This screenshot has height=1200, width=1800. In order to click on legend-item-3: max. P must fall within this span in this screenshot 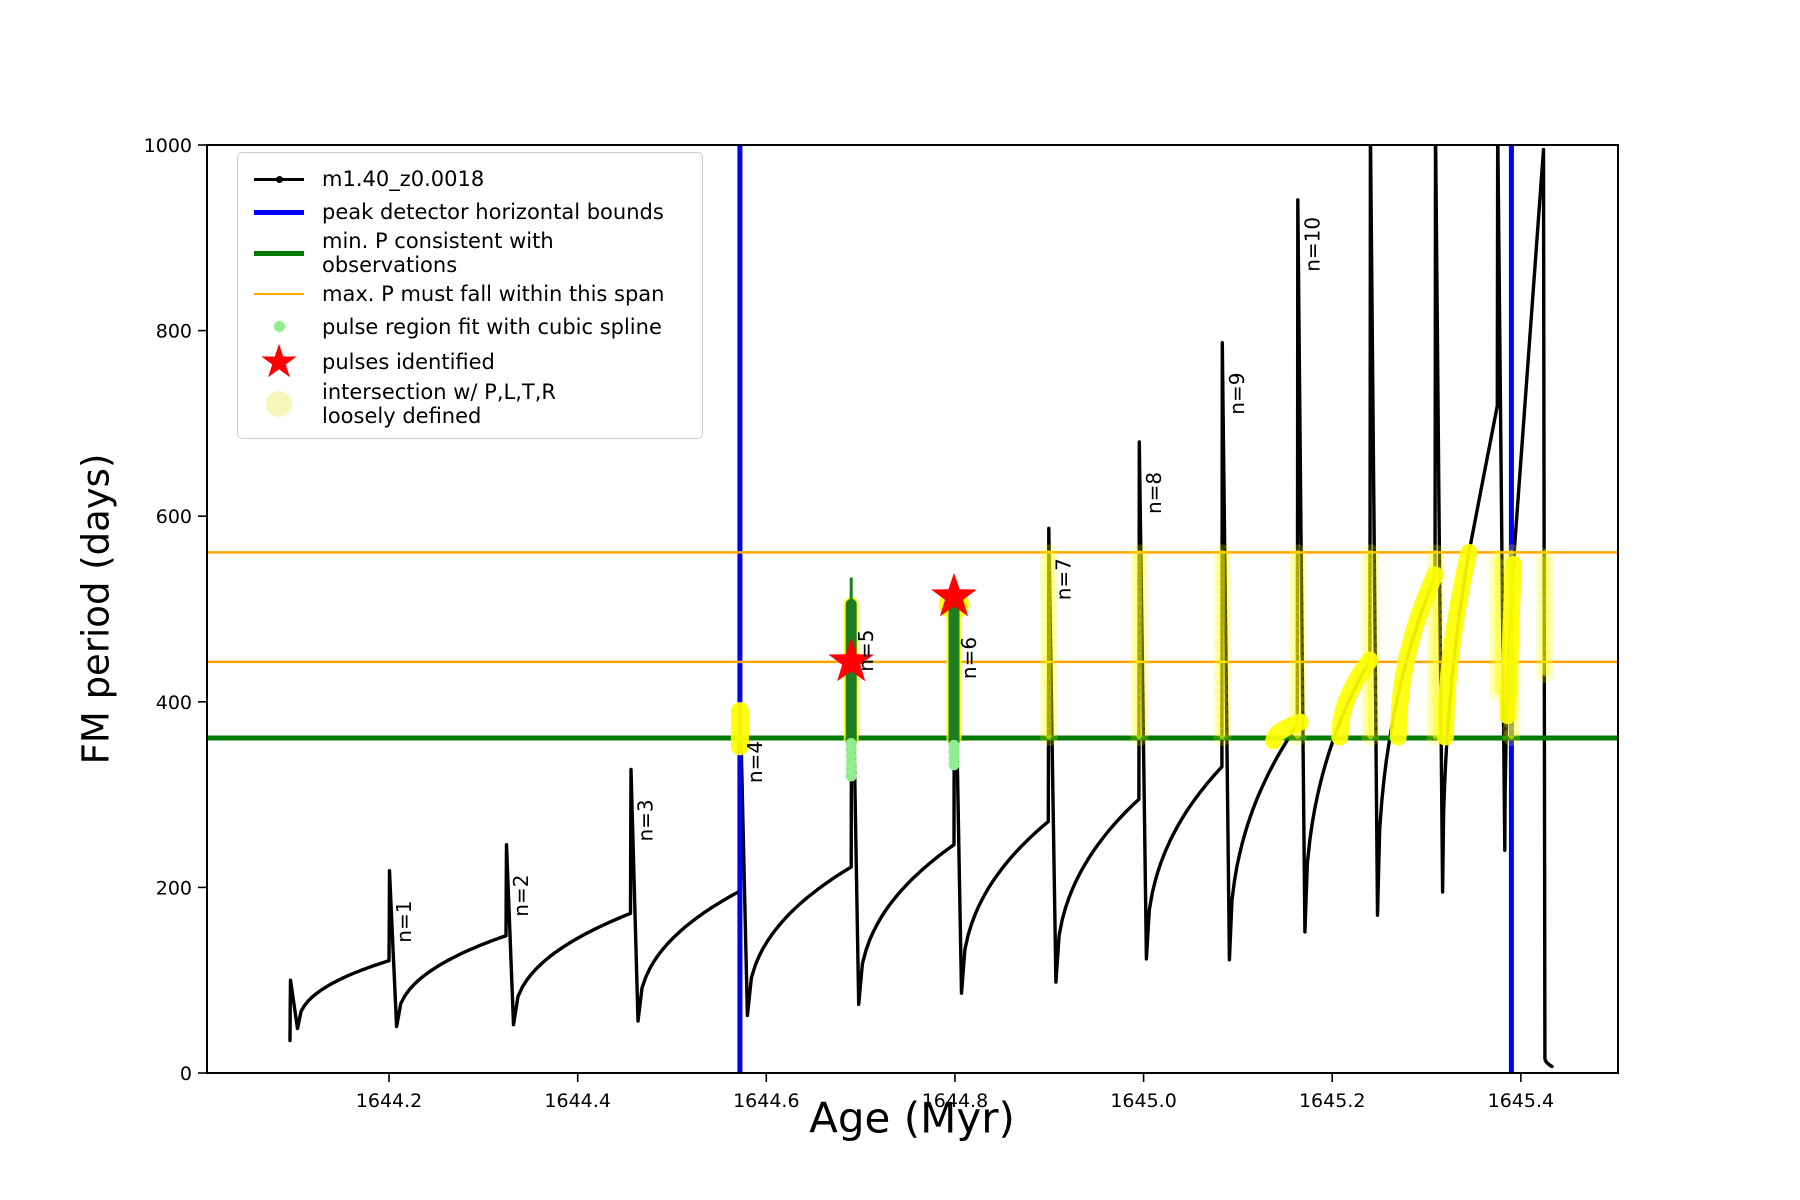, I will do `click(468, 293)`.